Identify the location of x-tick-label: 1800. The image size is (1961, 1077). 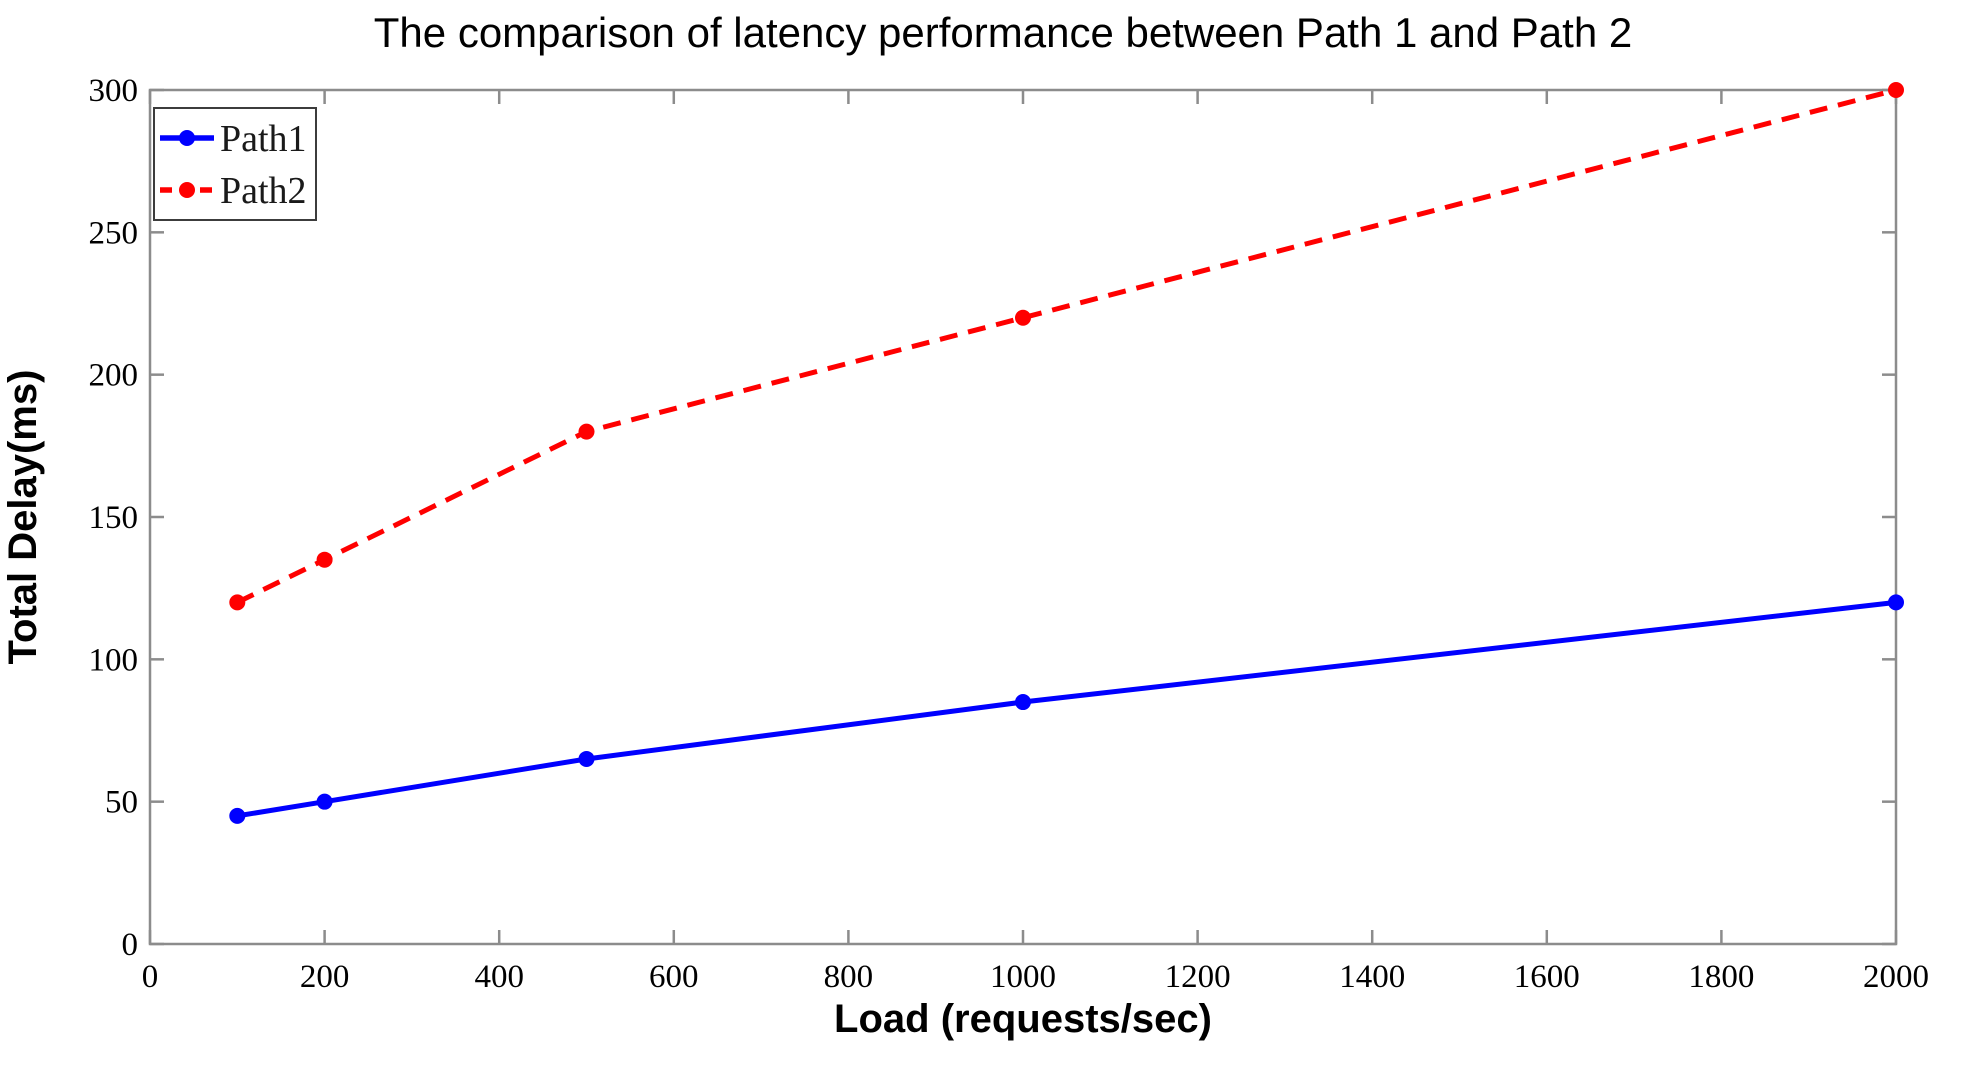
(1721, 977).